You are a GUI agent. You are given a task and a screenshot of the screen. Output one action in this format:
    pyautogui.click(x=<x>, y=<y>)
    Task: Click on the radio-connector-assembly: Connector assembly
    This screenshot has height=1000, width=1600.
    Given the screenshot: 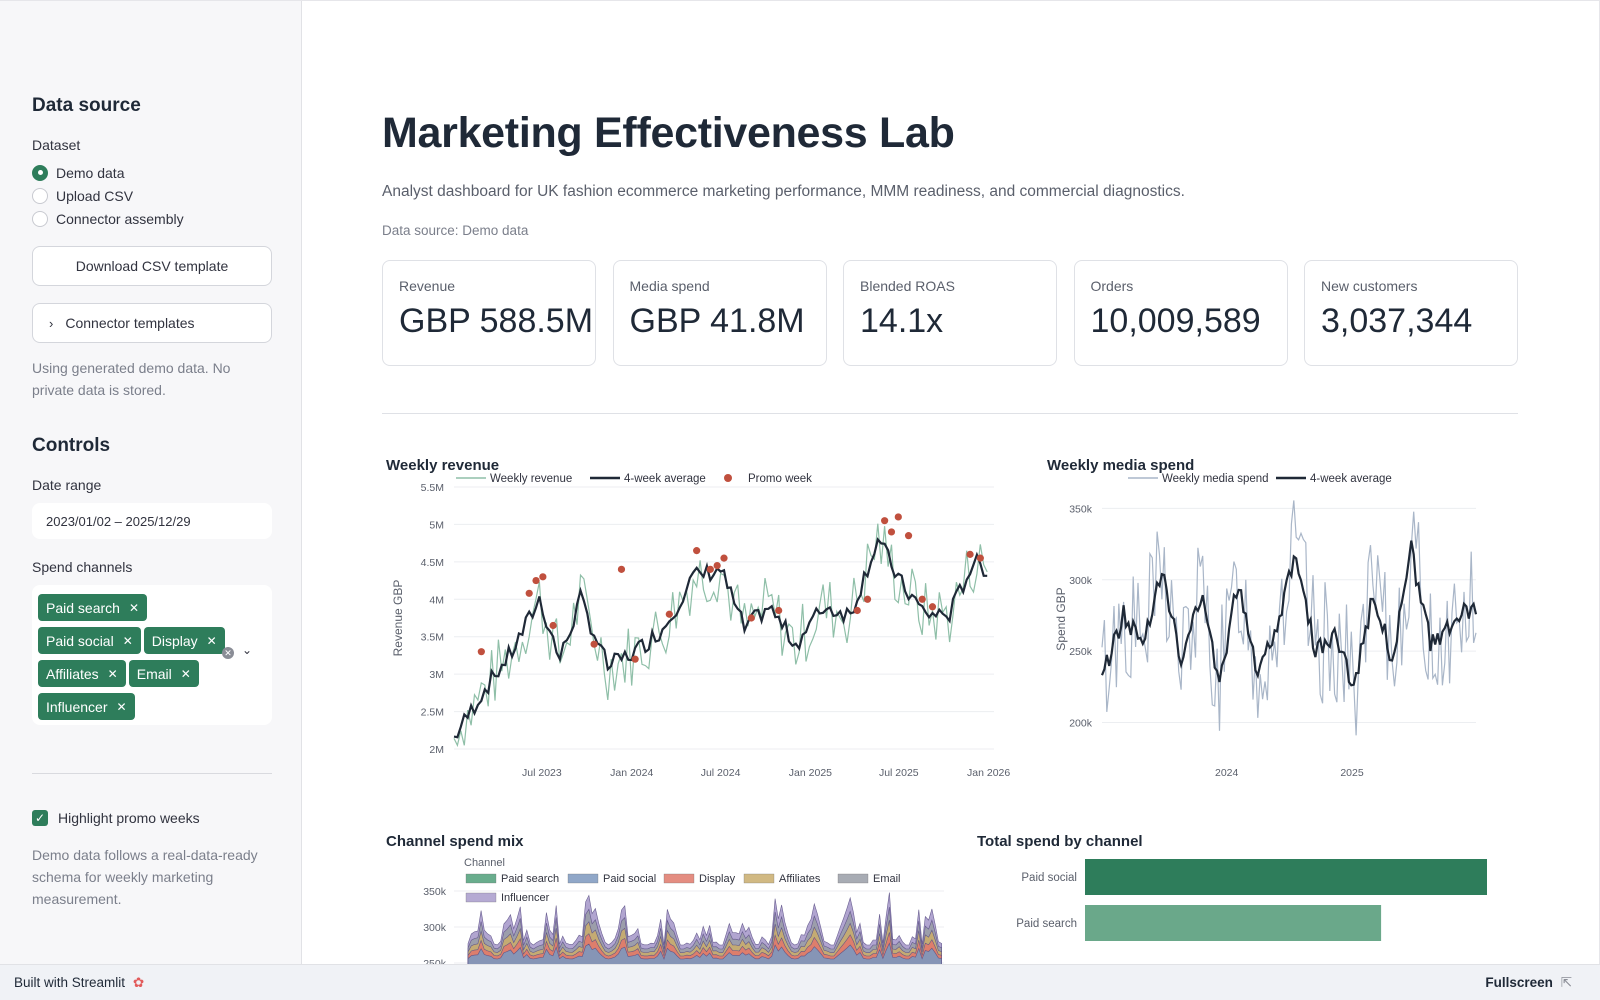 What is the action you would take?
    pyautogui.click(x=152, y=218)
    